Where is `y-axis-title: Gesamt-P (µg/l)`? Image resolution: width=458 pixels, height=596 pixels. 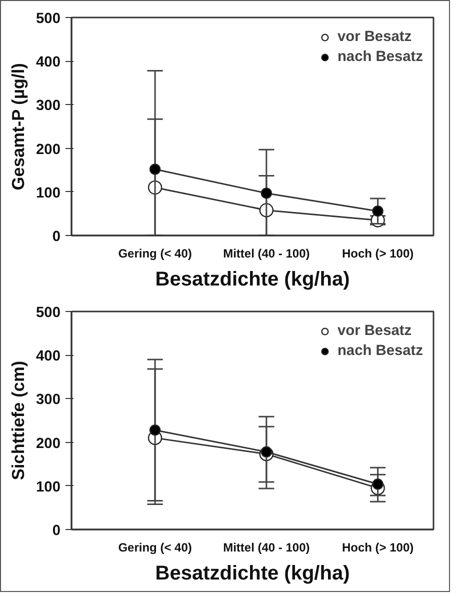
y-axis-title: Gesamt-P (µg/l) is located at coordinates (18, 126).